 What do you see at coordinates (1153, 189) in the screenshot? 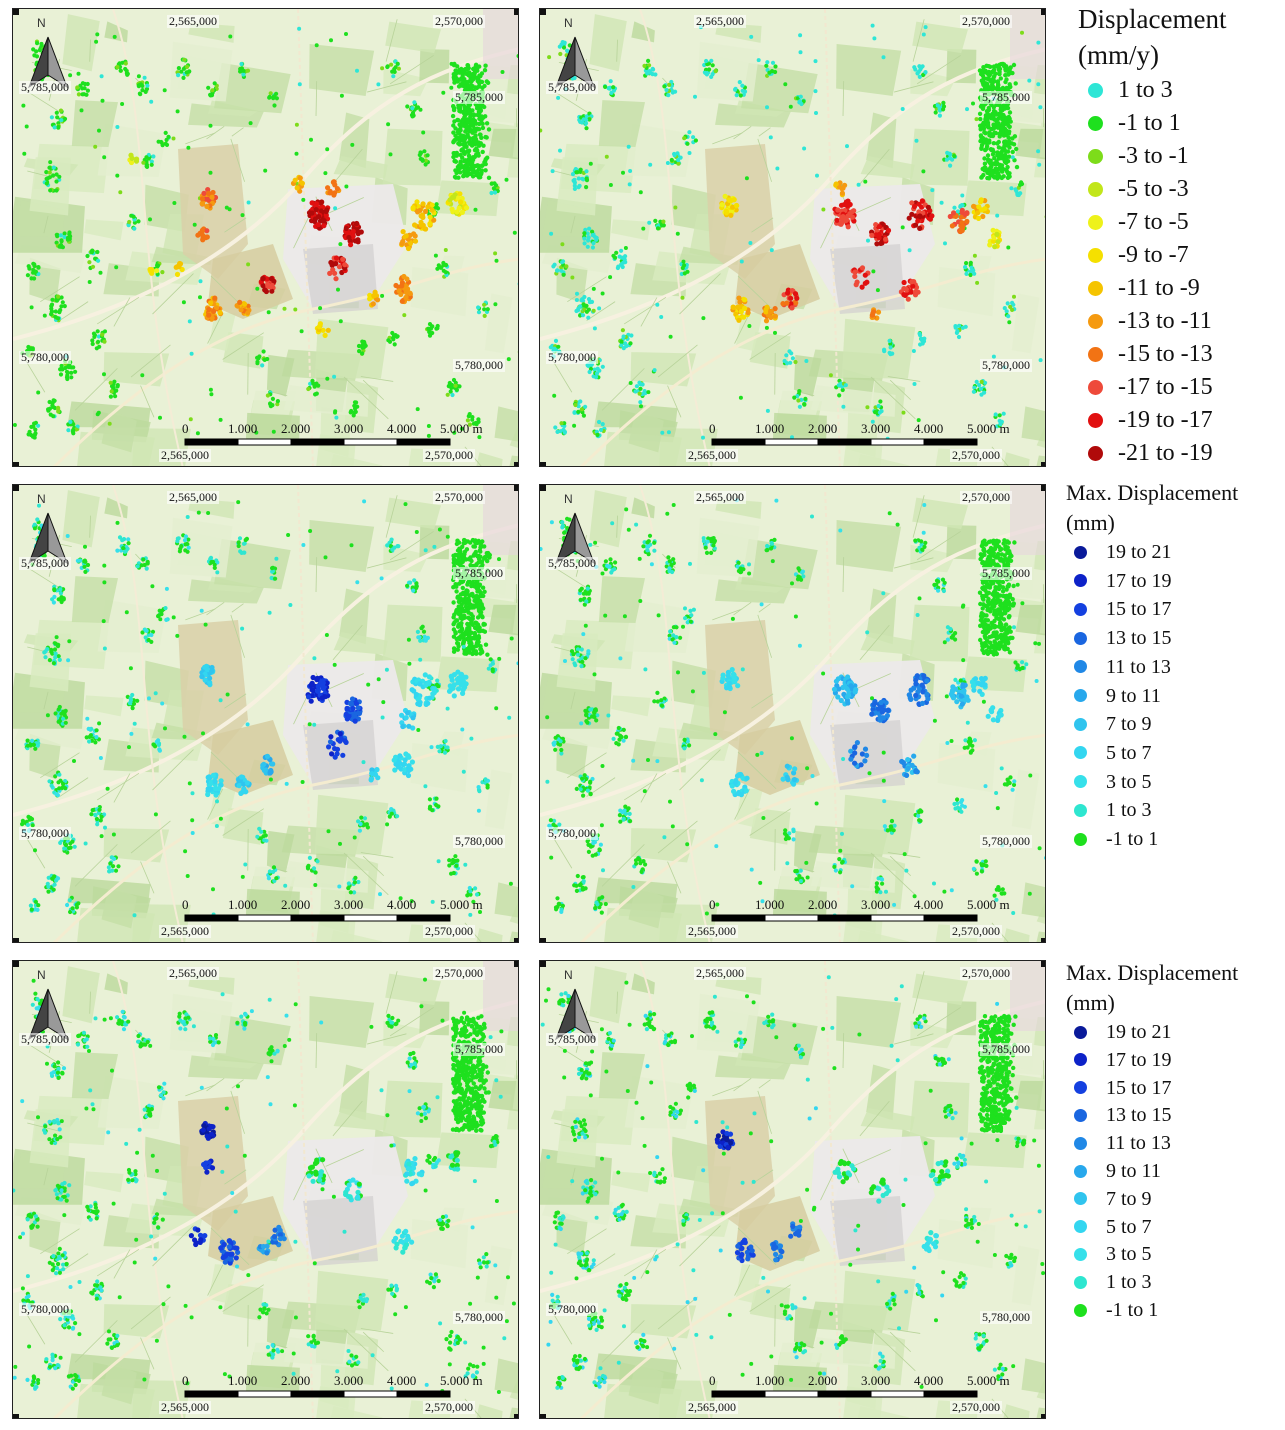
I see `legend-item-label: -5 to -3` at bounding box center [1153, 189].